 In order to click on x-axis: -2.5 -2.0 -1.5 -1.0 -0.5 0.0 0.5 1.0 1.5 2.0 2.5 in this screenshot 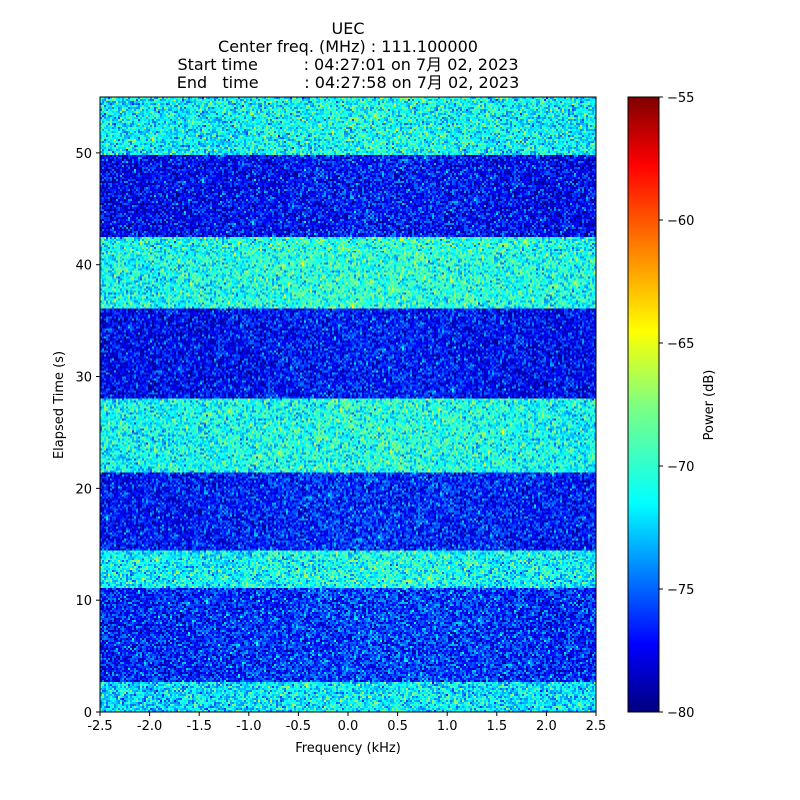, I will do `click(346, 723)`.